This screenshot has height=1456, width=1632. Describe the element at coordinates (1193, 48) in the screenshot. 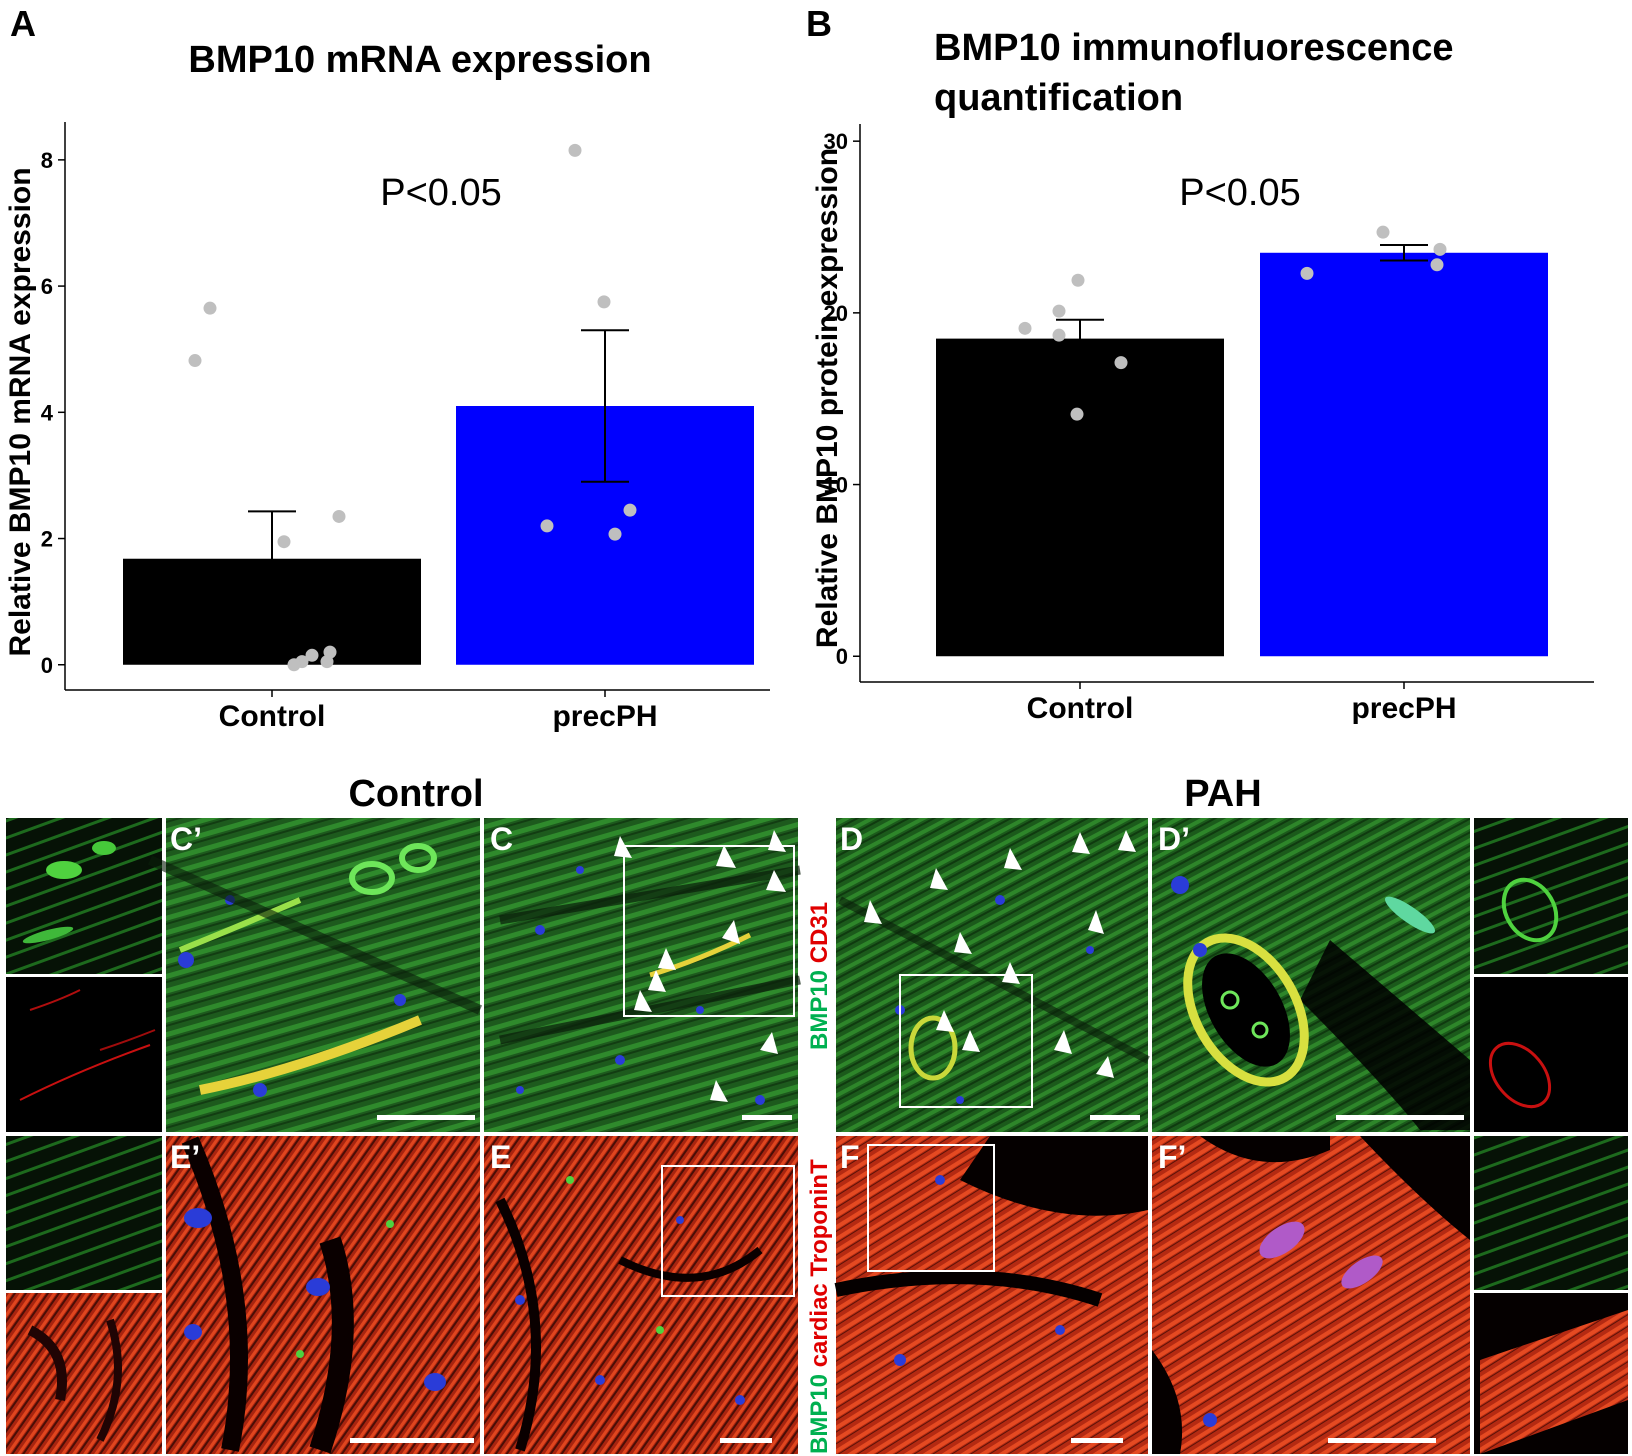

I see `chart-b-title-line-1: BMP10 immunofluorescence` at that location.